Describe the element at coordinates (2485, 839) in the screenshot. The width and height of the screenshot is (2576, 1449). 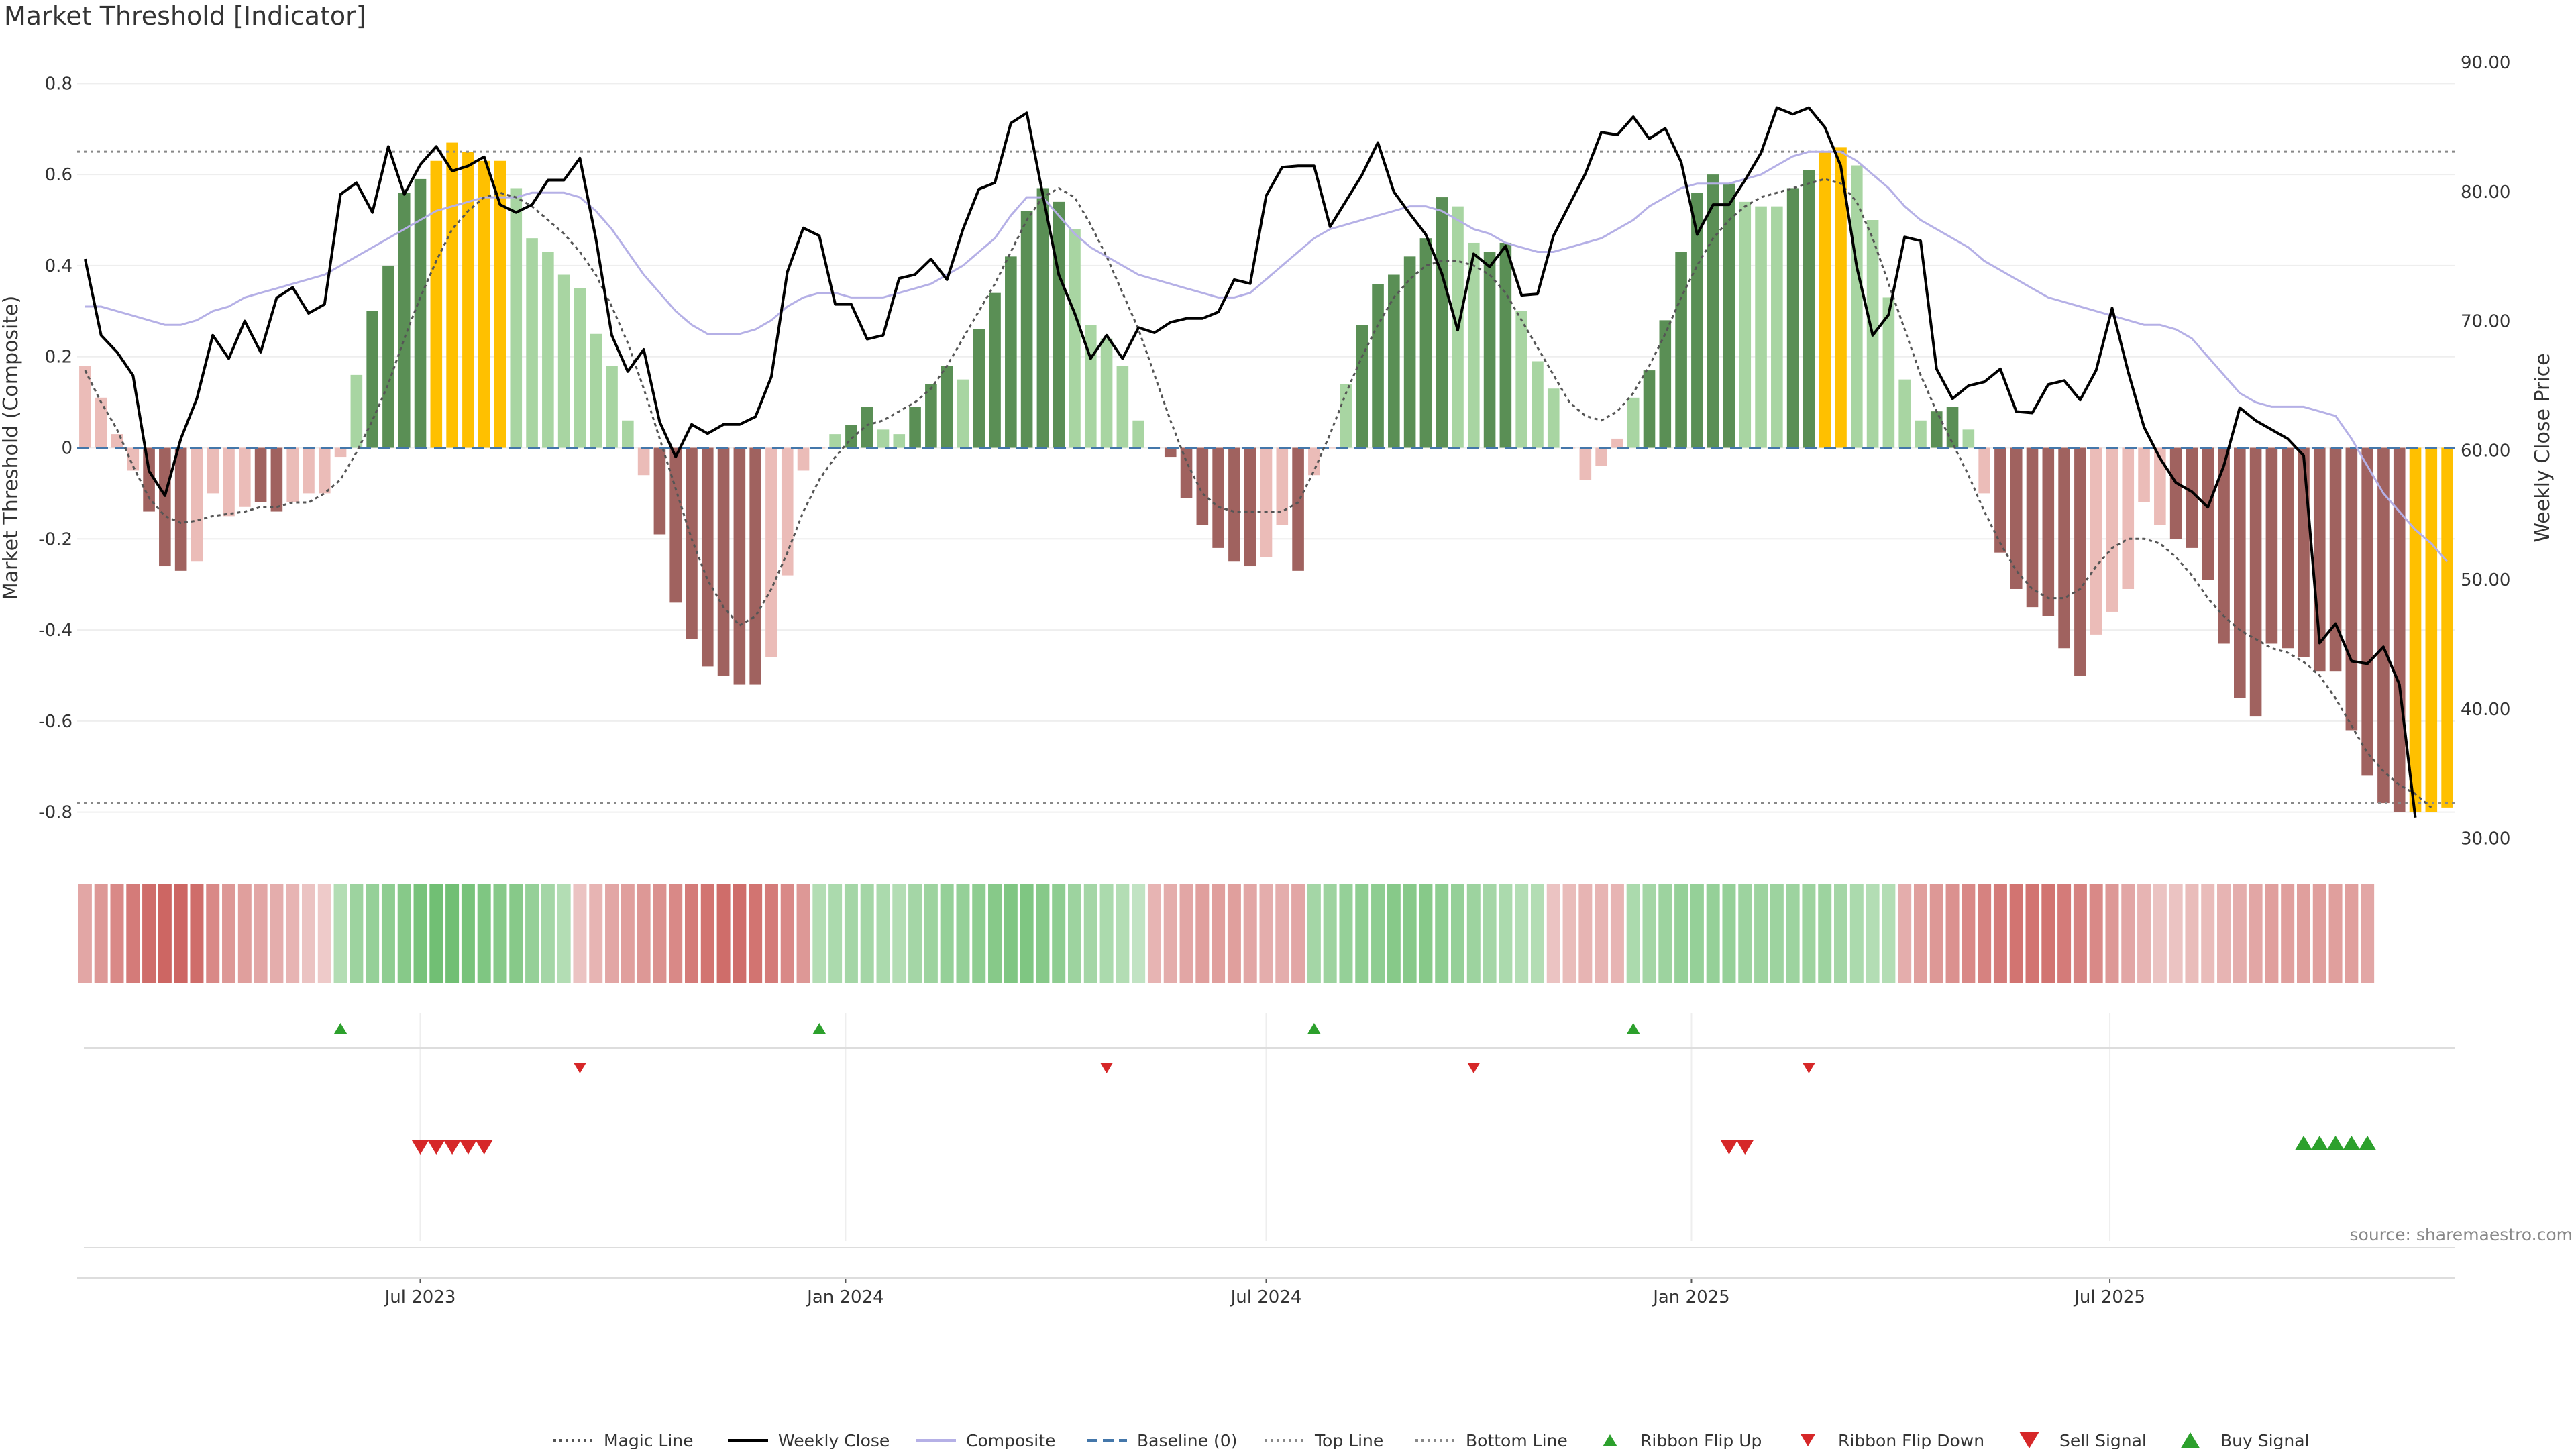
I see `y2-tick-label: 30.00` at that location.